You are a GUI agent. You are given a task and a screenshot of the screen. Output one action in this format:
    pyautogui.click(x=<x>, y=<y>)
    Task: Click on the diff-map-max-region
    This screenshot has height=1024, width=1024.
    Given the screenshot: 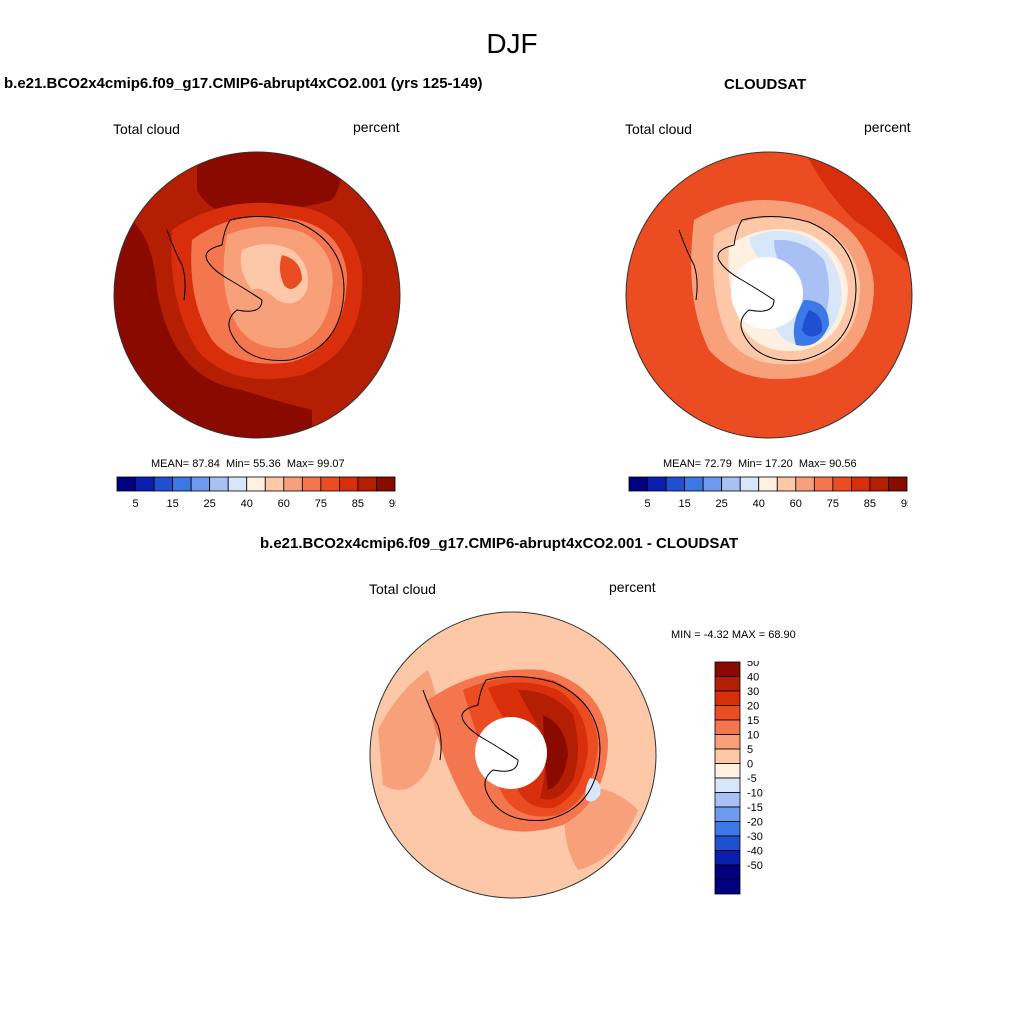 What is the action you would take?
    pyautogui.click(x=555, y=752)
    